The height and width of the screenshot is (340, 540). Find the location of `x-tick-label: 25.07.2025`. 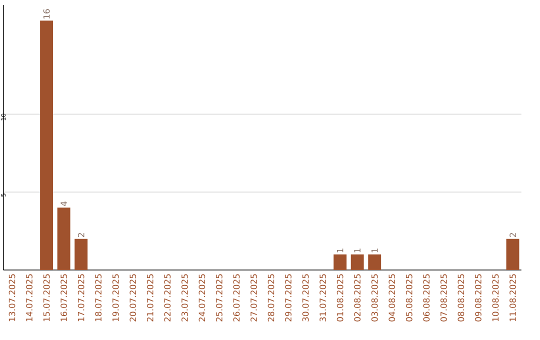

x-tick-label: 25.07.2025 is located at coordinates (219, 298).